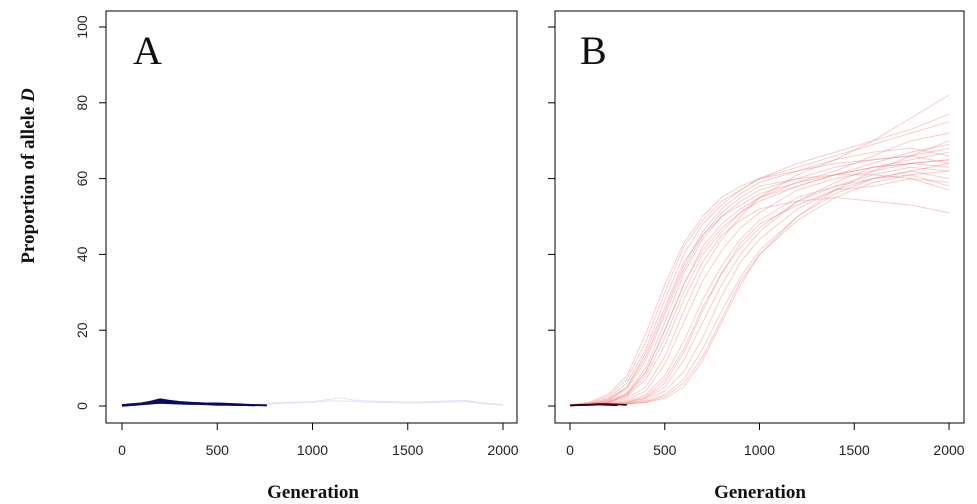 Image resolution: width=977 pixels, height=504 pixels. What do you see at coordinates (82, 406) in the screenshot?
I see `y-tick-label-a-0: 0` at bounding box center [82, 406].